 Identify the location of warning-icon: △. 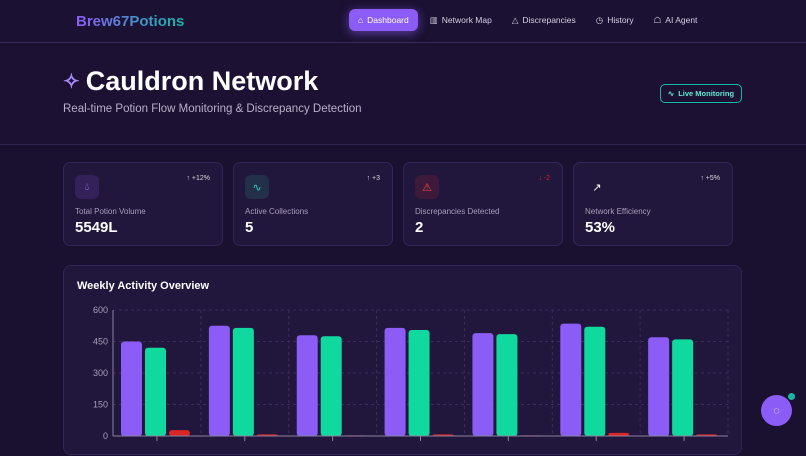
(515, 19).